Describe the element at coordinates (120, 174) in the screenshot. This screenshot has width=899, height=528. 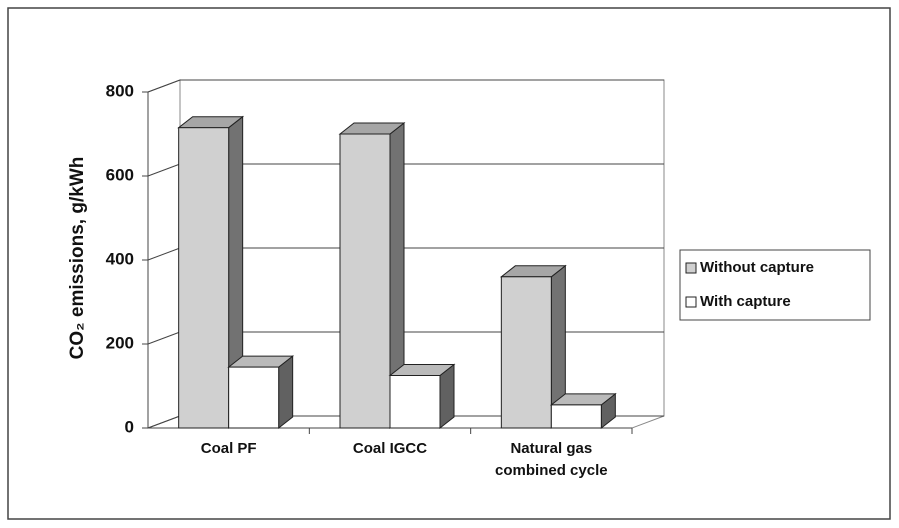
I see `y-tick-label: 600` at that location.